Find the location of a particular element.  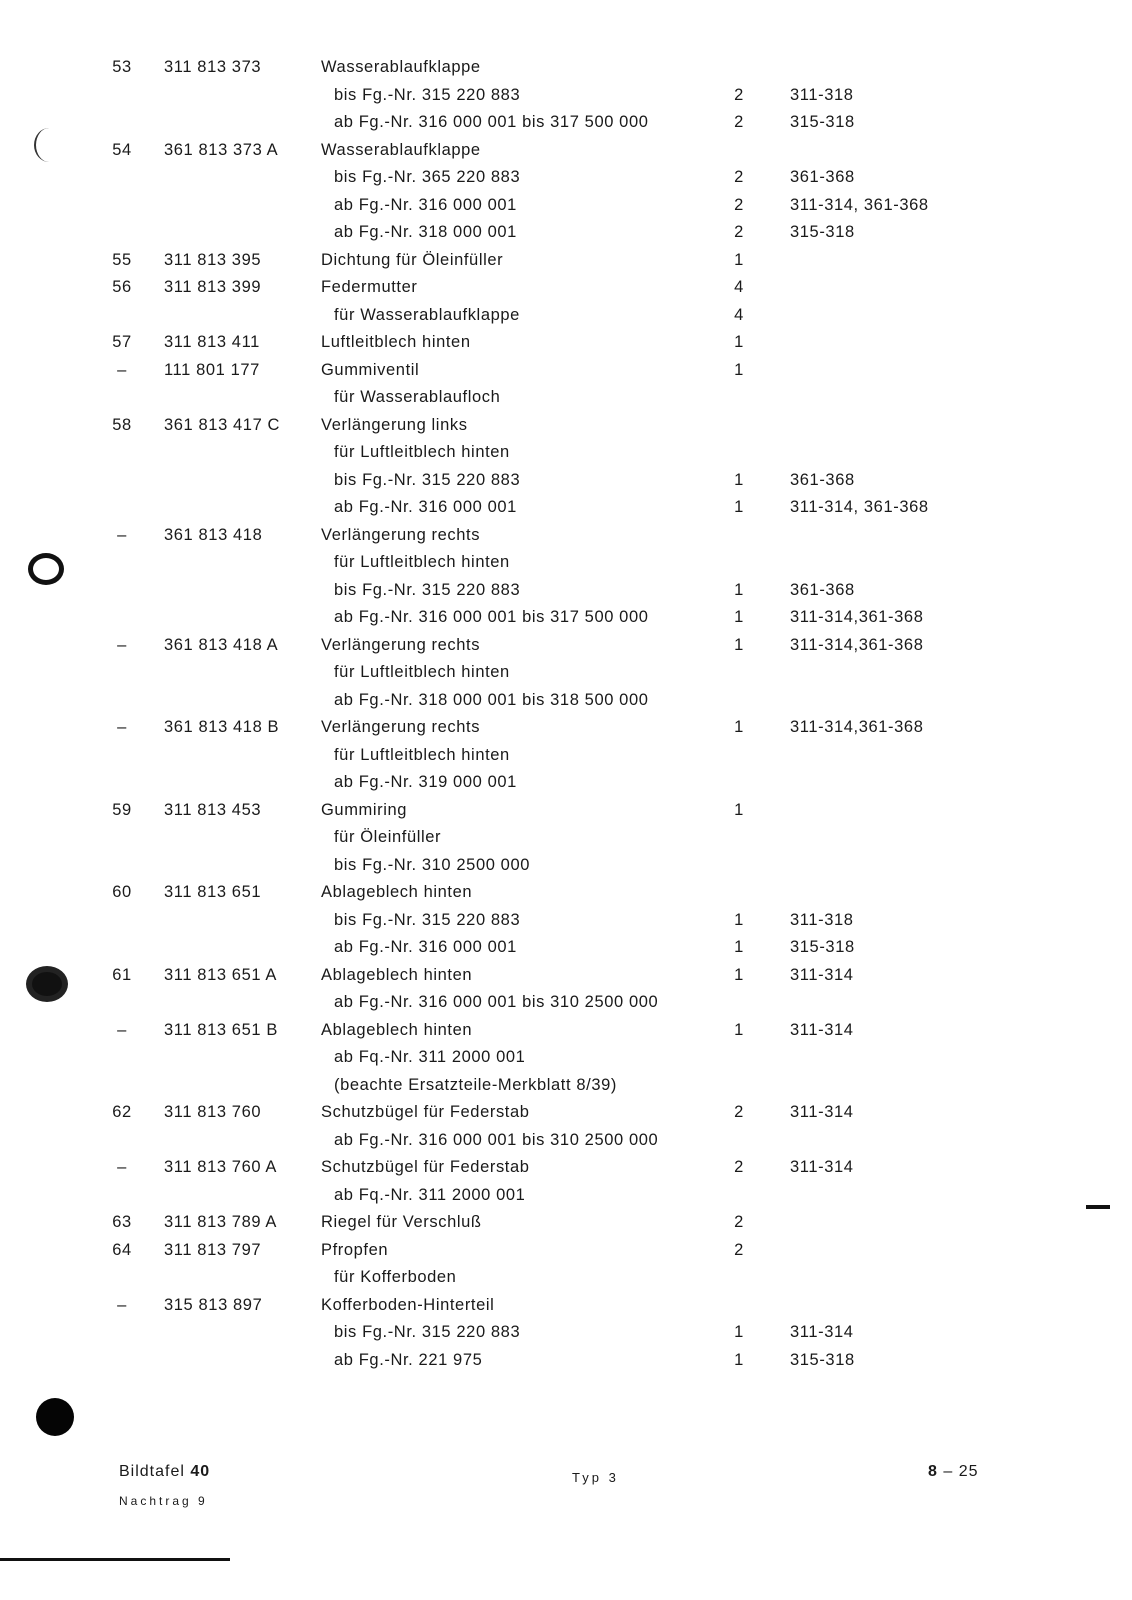

table-row: bis Fg.-Nr. 315 220 883 1 361-368 is located at coordinates (566, 481).